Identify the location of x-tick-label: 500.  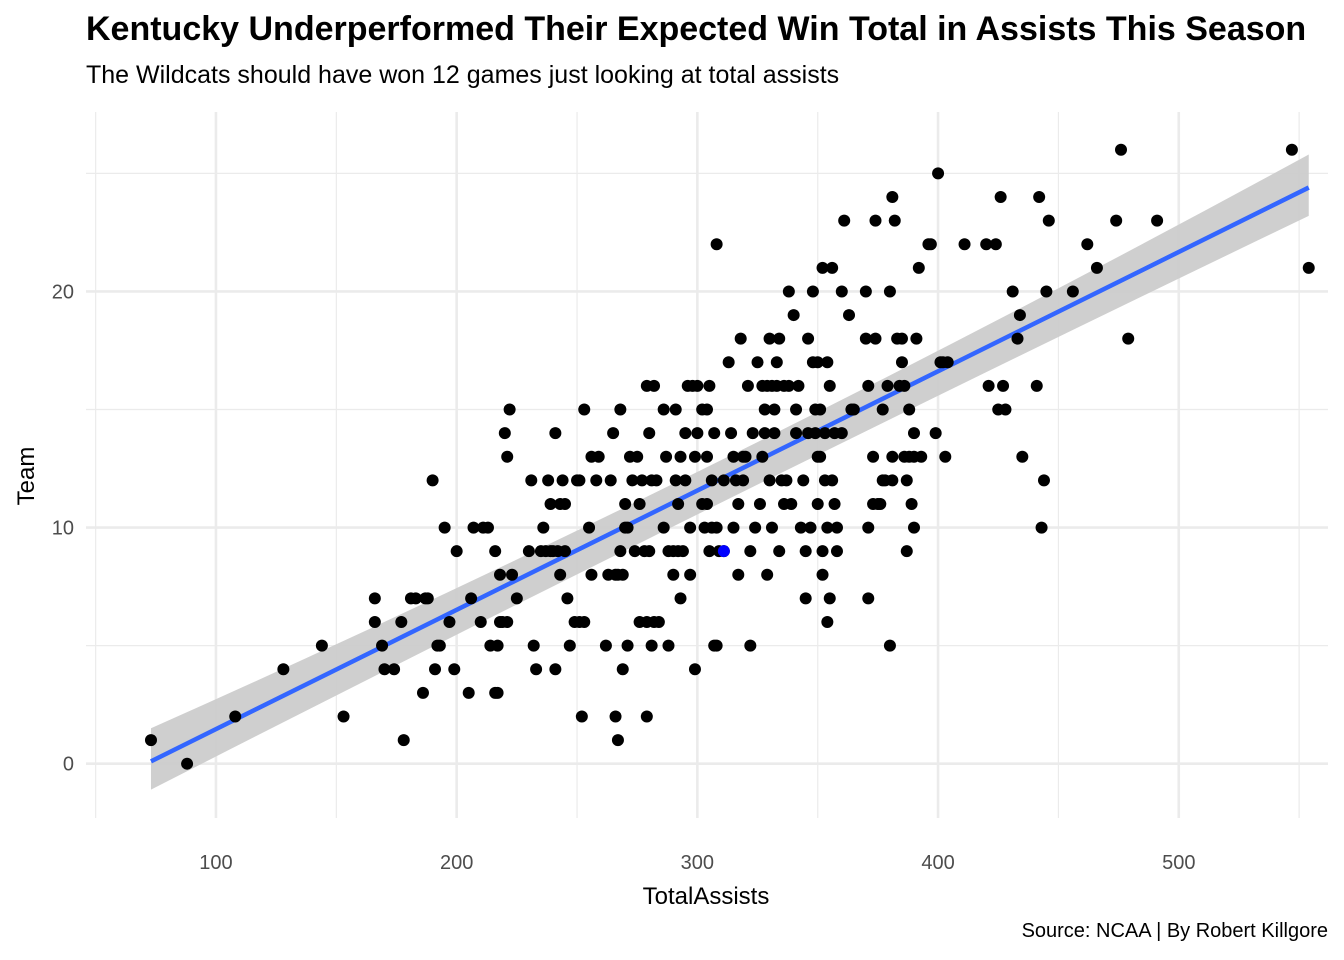
(1178, 863).